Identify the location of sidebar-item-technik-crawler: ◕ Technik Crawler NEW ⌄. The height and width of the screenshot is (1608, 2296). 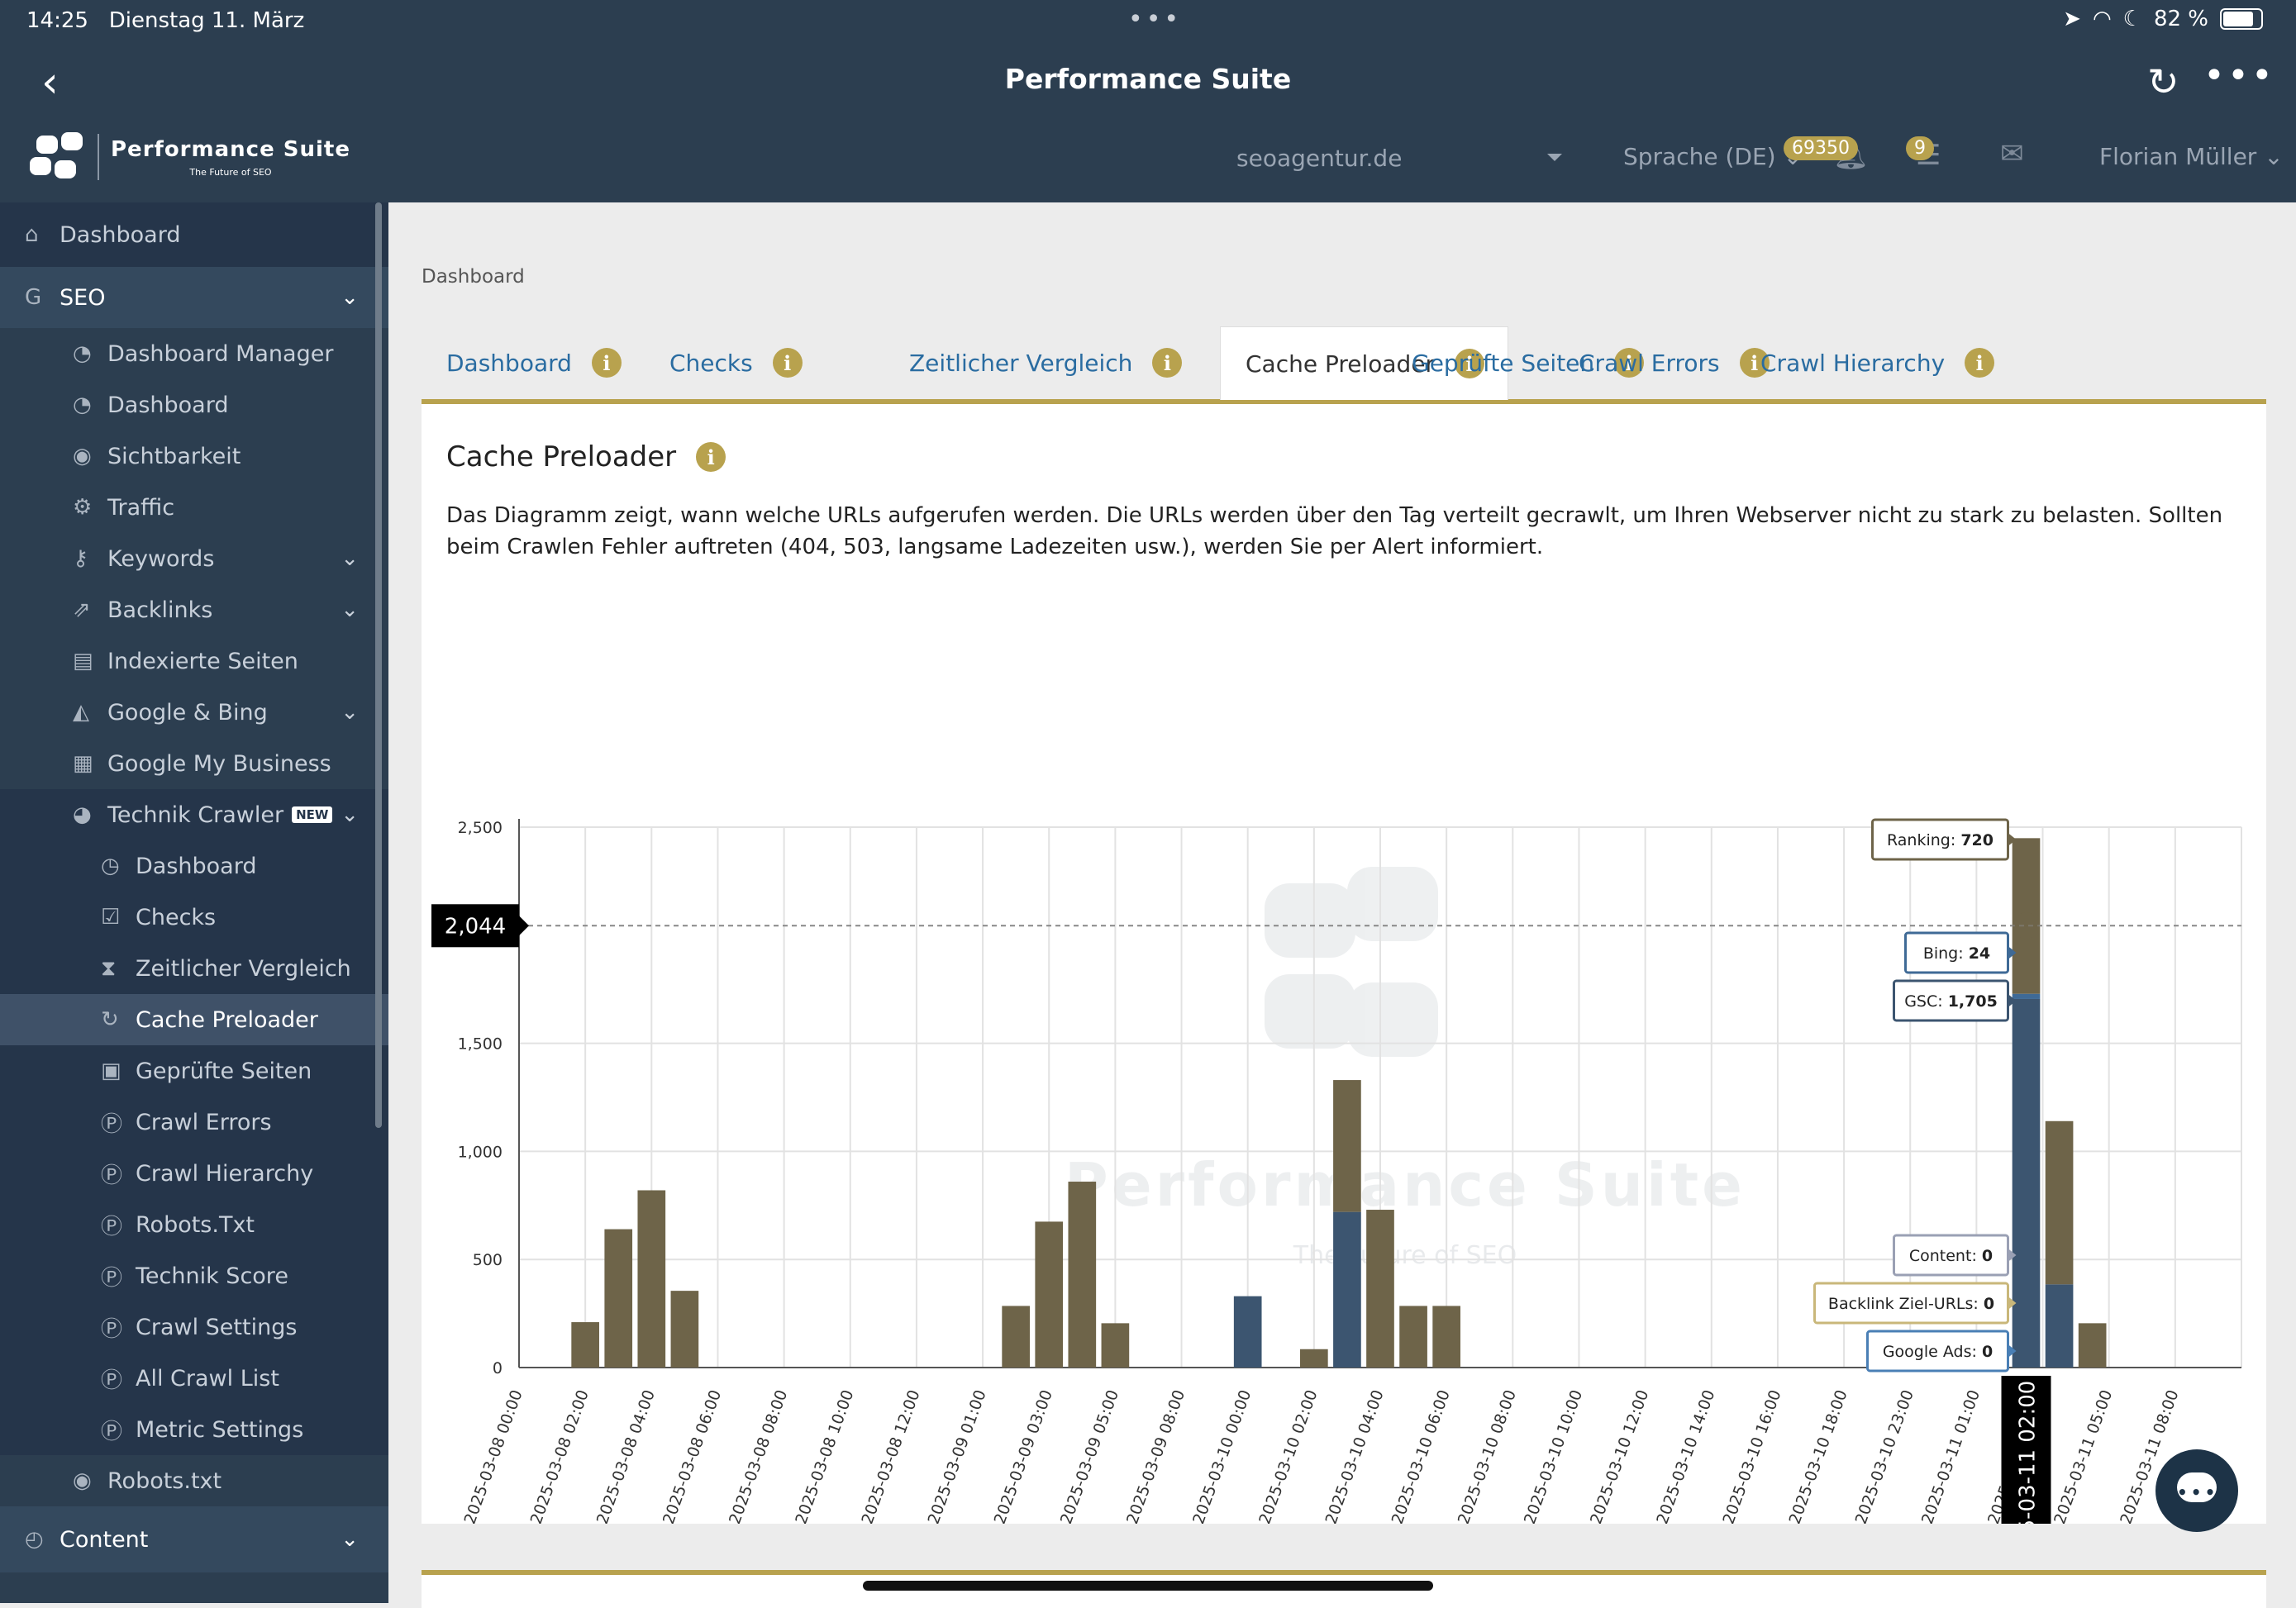
(194, 814).